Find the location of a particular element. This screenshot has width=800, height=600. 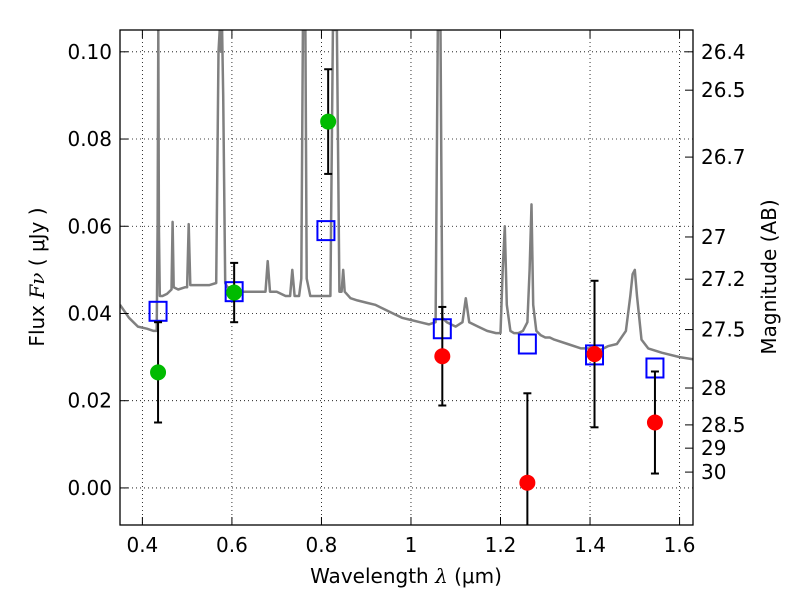

y-tick-label: 0.02 is located at coordinates (89, 401).